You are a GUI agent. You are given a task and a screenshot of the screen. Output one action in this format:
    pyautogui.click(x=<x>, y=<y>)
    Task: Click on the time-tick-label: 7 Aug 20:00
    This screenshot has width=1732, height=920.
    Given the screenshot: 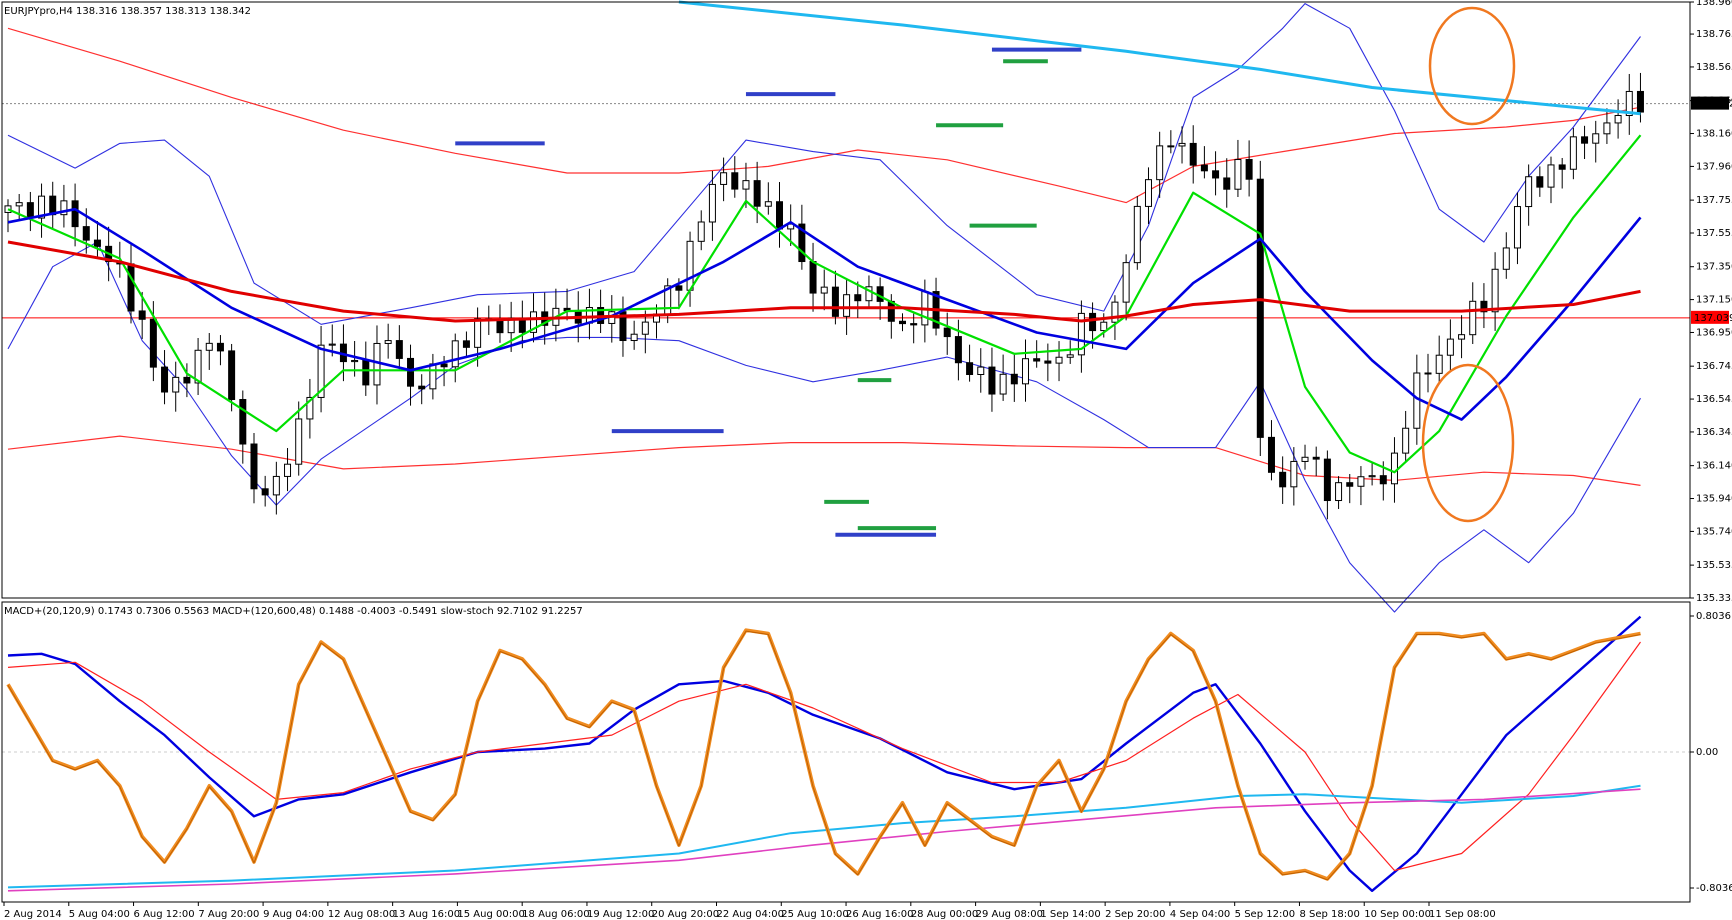 What is the action you would take?
    pyautogui.click(x=228, y=914)
    